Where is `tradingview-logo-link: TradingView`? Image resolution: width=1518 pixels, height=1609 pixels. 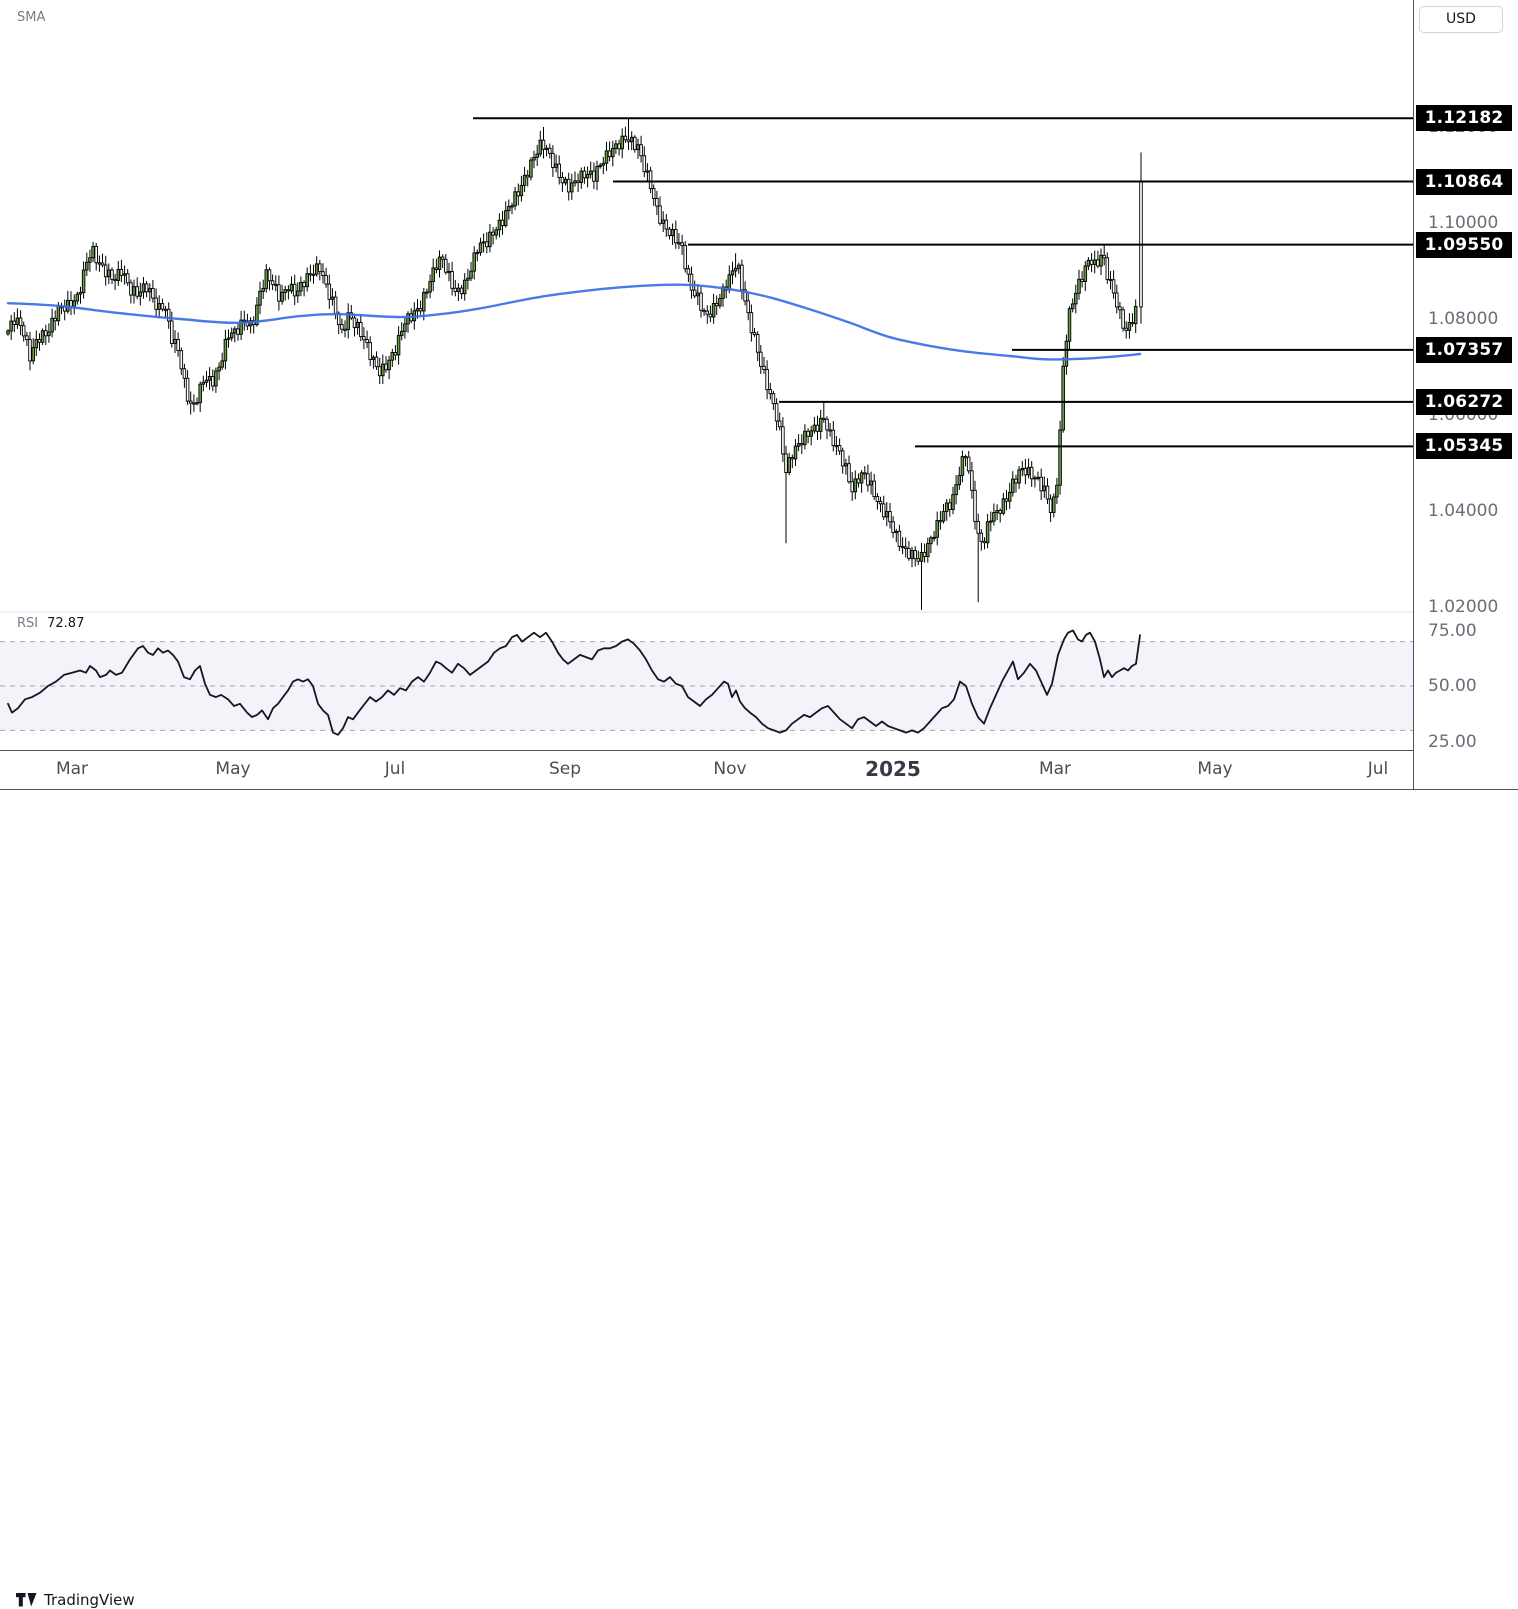
tradingview-logo-link: TradingView is located at coordinates (75, 1600).